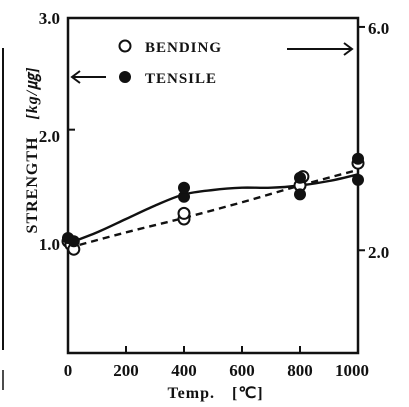 The width and height of the screenshot is (409, 407). I want to click on y-axis-title: STRENGTH, so click(32, 185).